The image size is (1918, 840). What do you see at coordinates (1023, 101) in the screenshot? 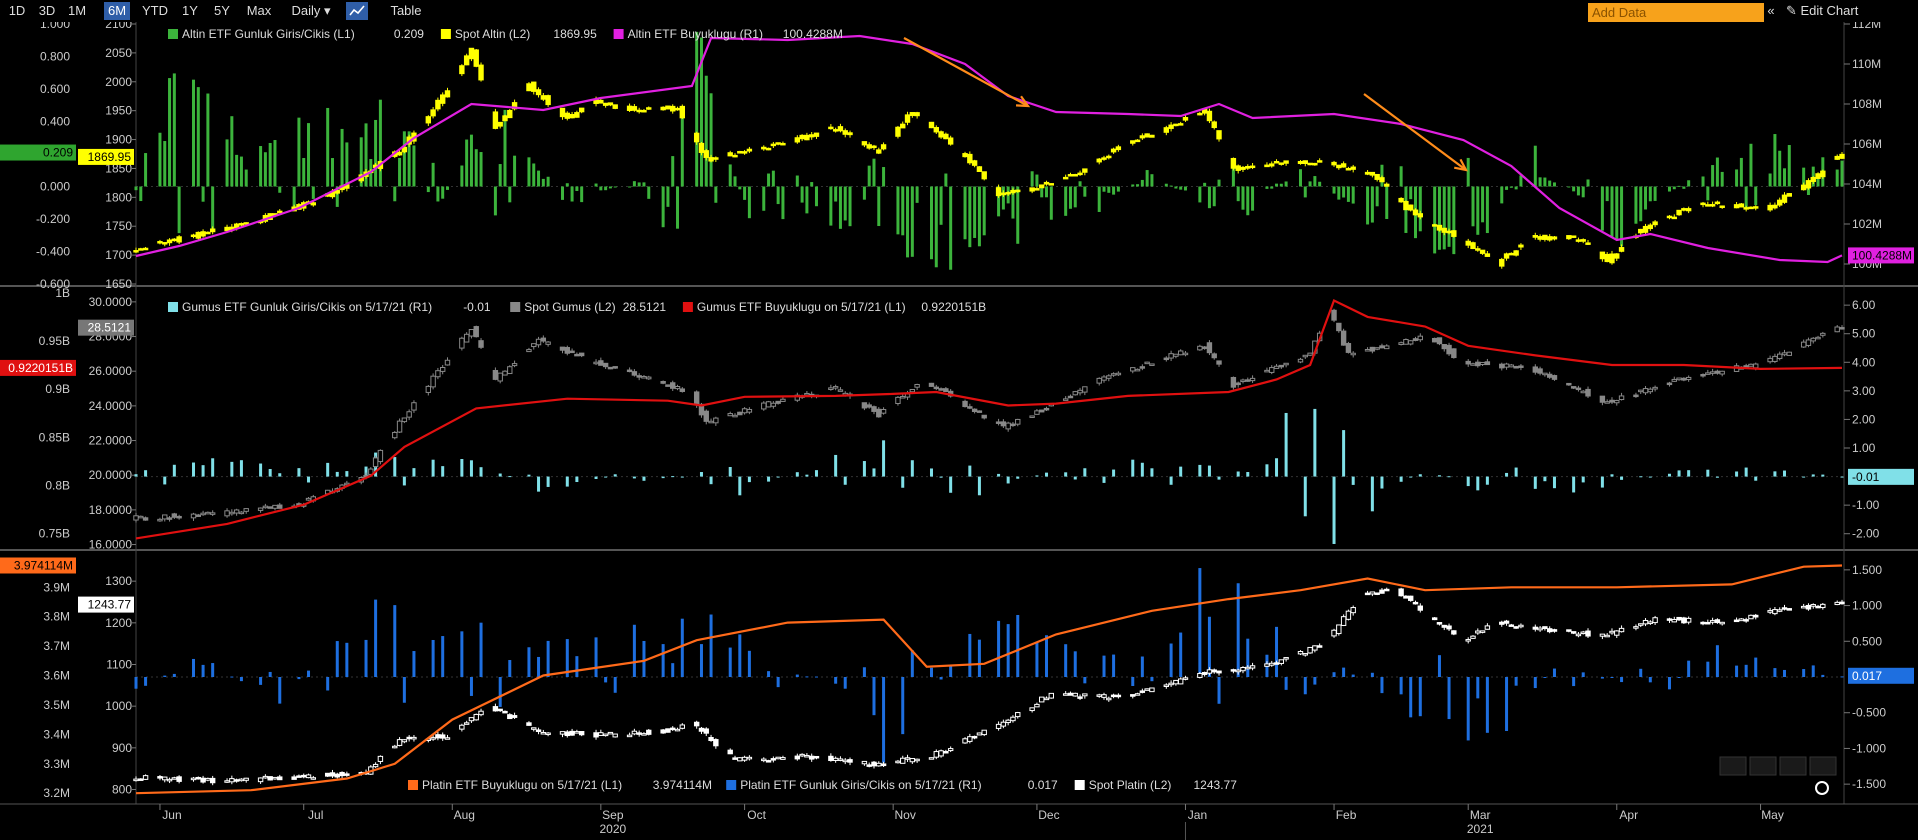
I see `trend-arrow-1-head` at bounding box center [1023, 101].